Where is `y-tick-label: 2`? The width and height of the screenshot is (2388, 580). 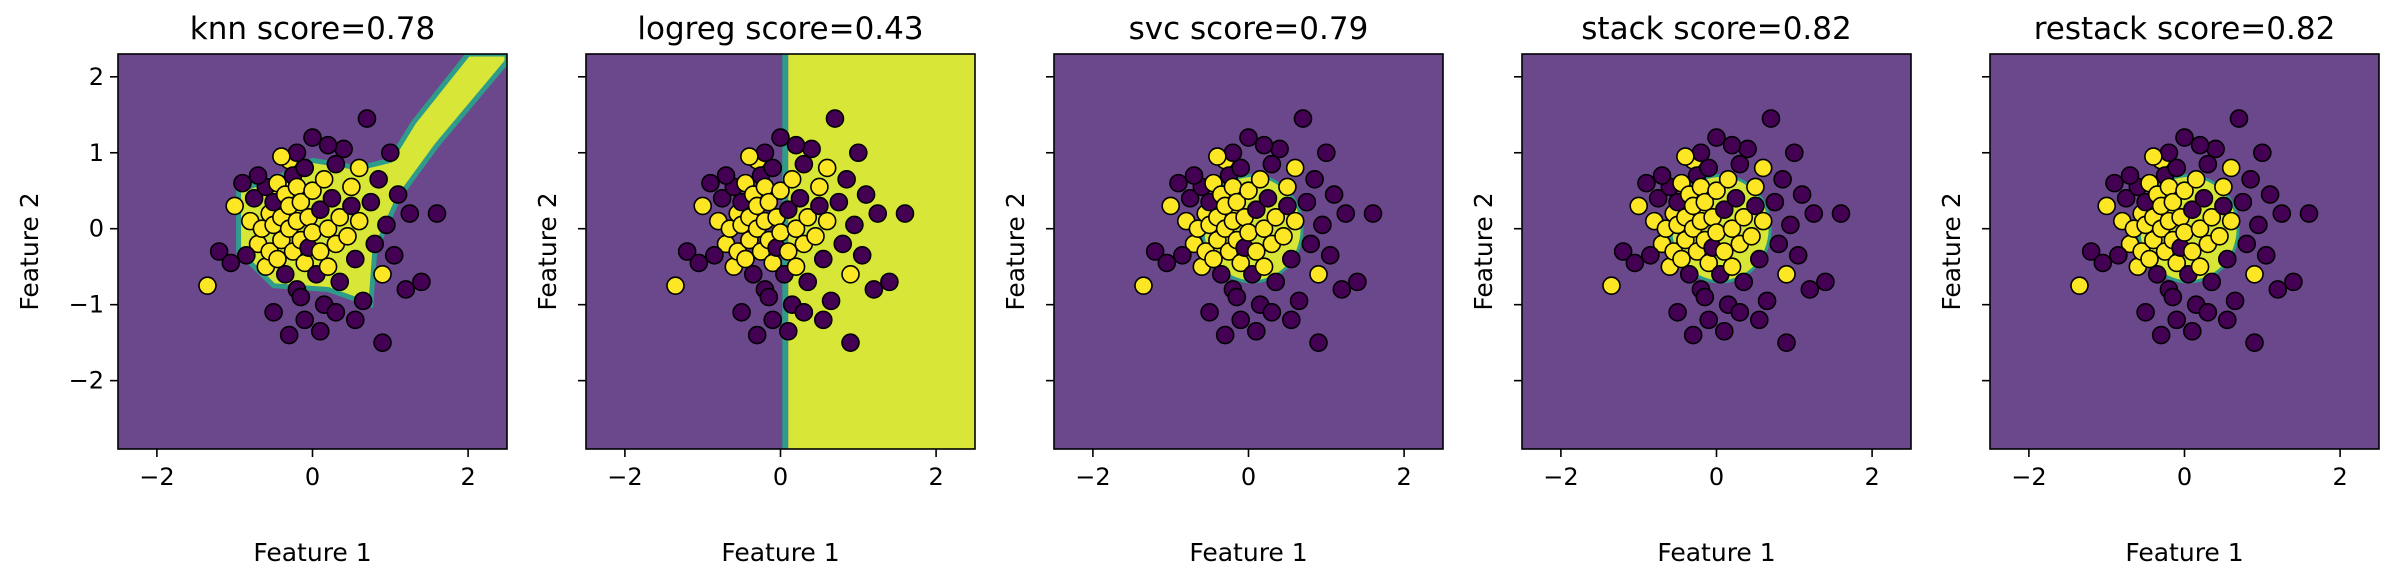 y-tick-label: 2 is located at coordinates (96, 77).